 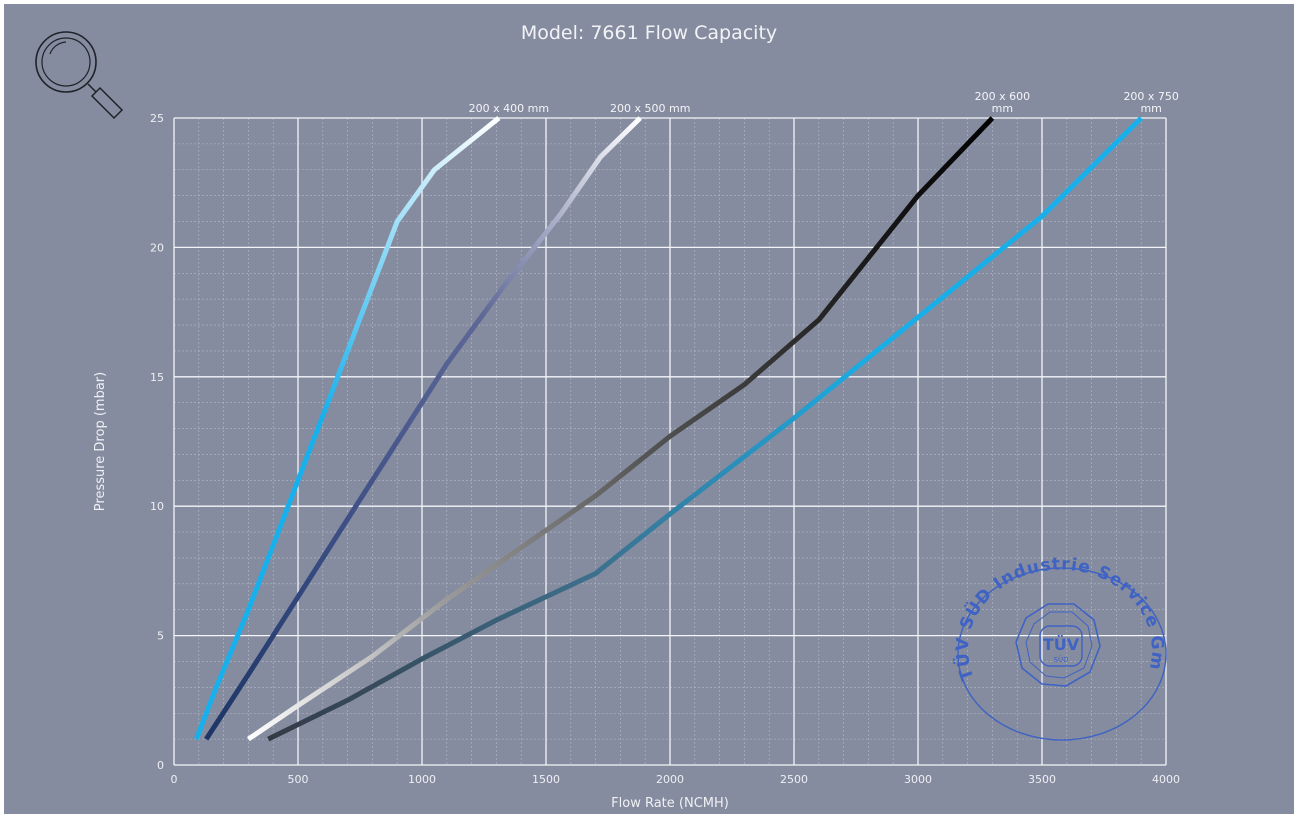 I want to click on series-label: 200 x 400 mm, so click(x=509, y=108).